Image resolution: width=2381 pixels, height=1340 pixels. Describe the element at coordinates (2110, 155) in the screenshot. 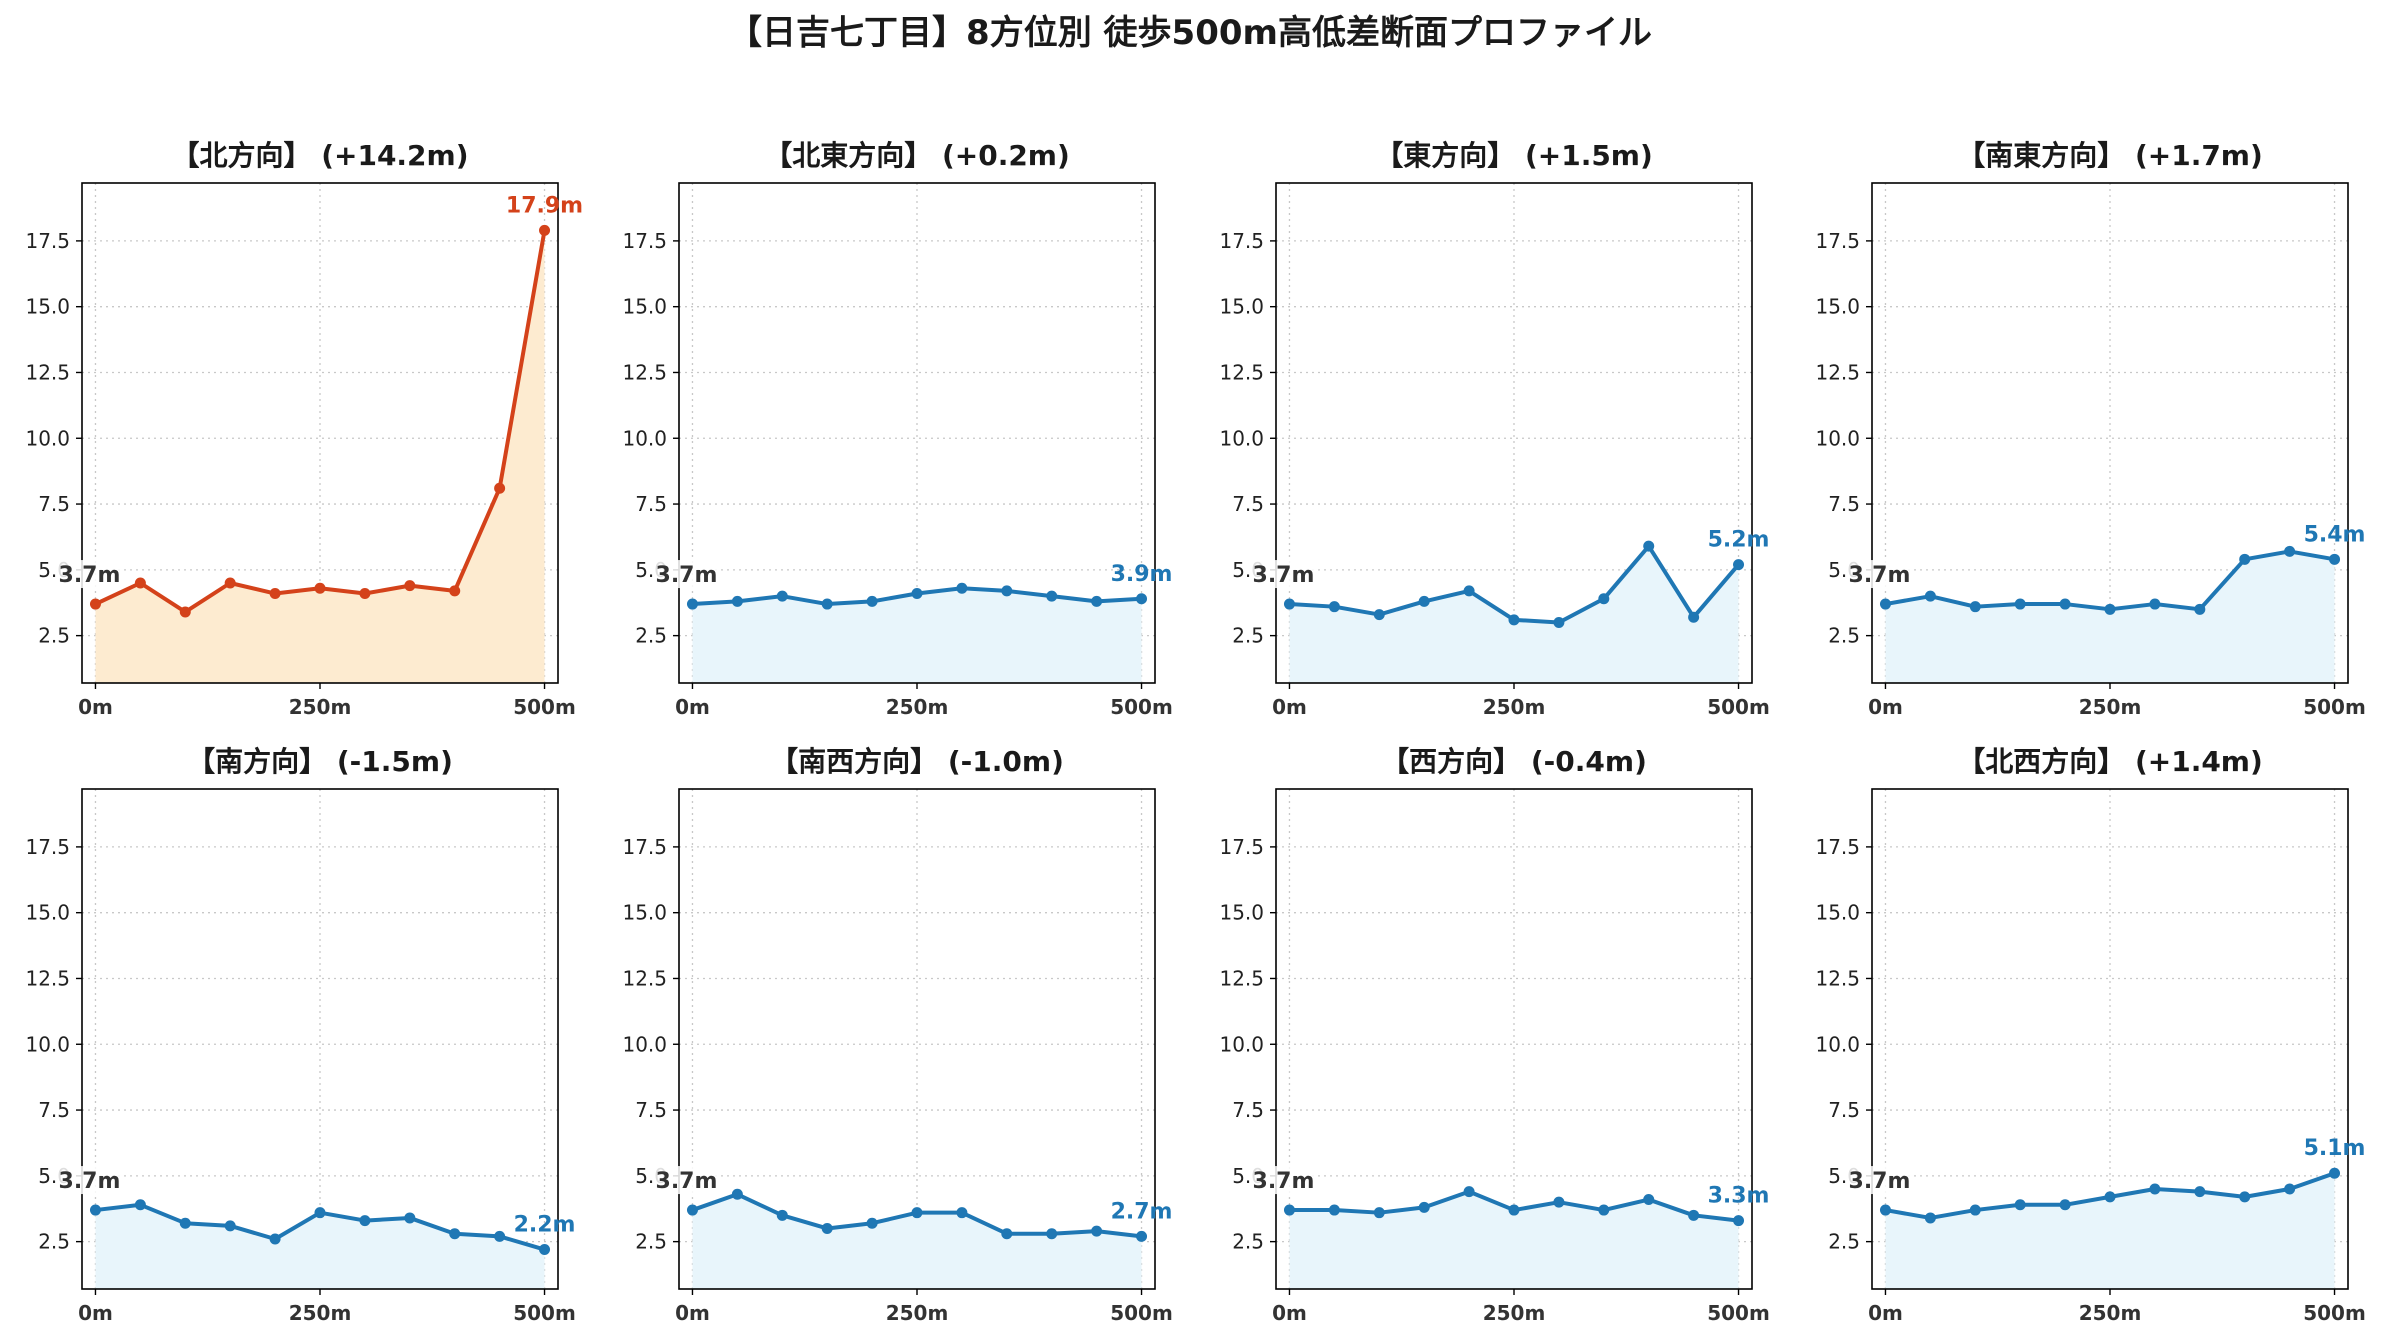

I see `panel-title: 【南東方向】 (+1.7m)` at that location.